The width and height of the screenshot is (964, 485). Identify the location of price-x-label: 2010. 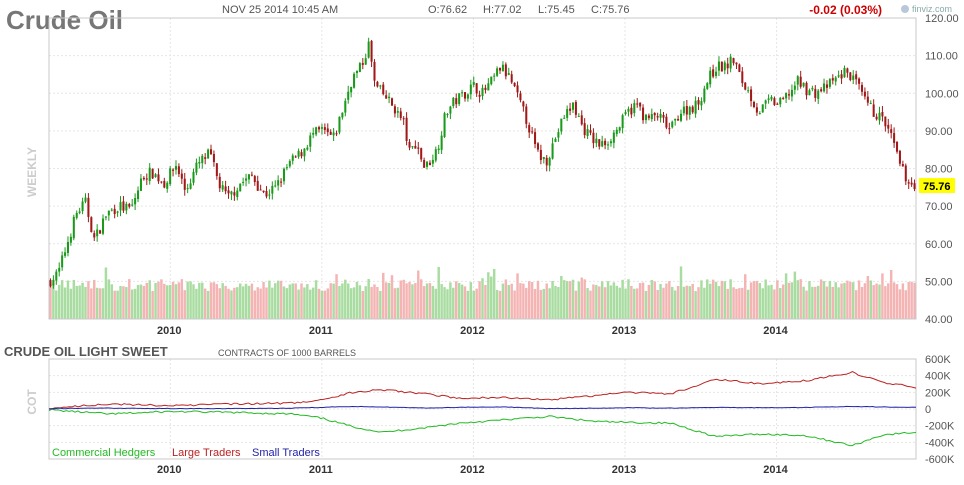
(169, 331).